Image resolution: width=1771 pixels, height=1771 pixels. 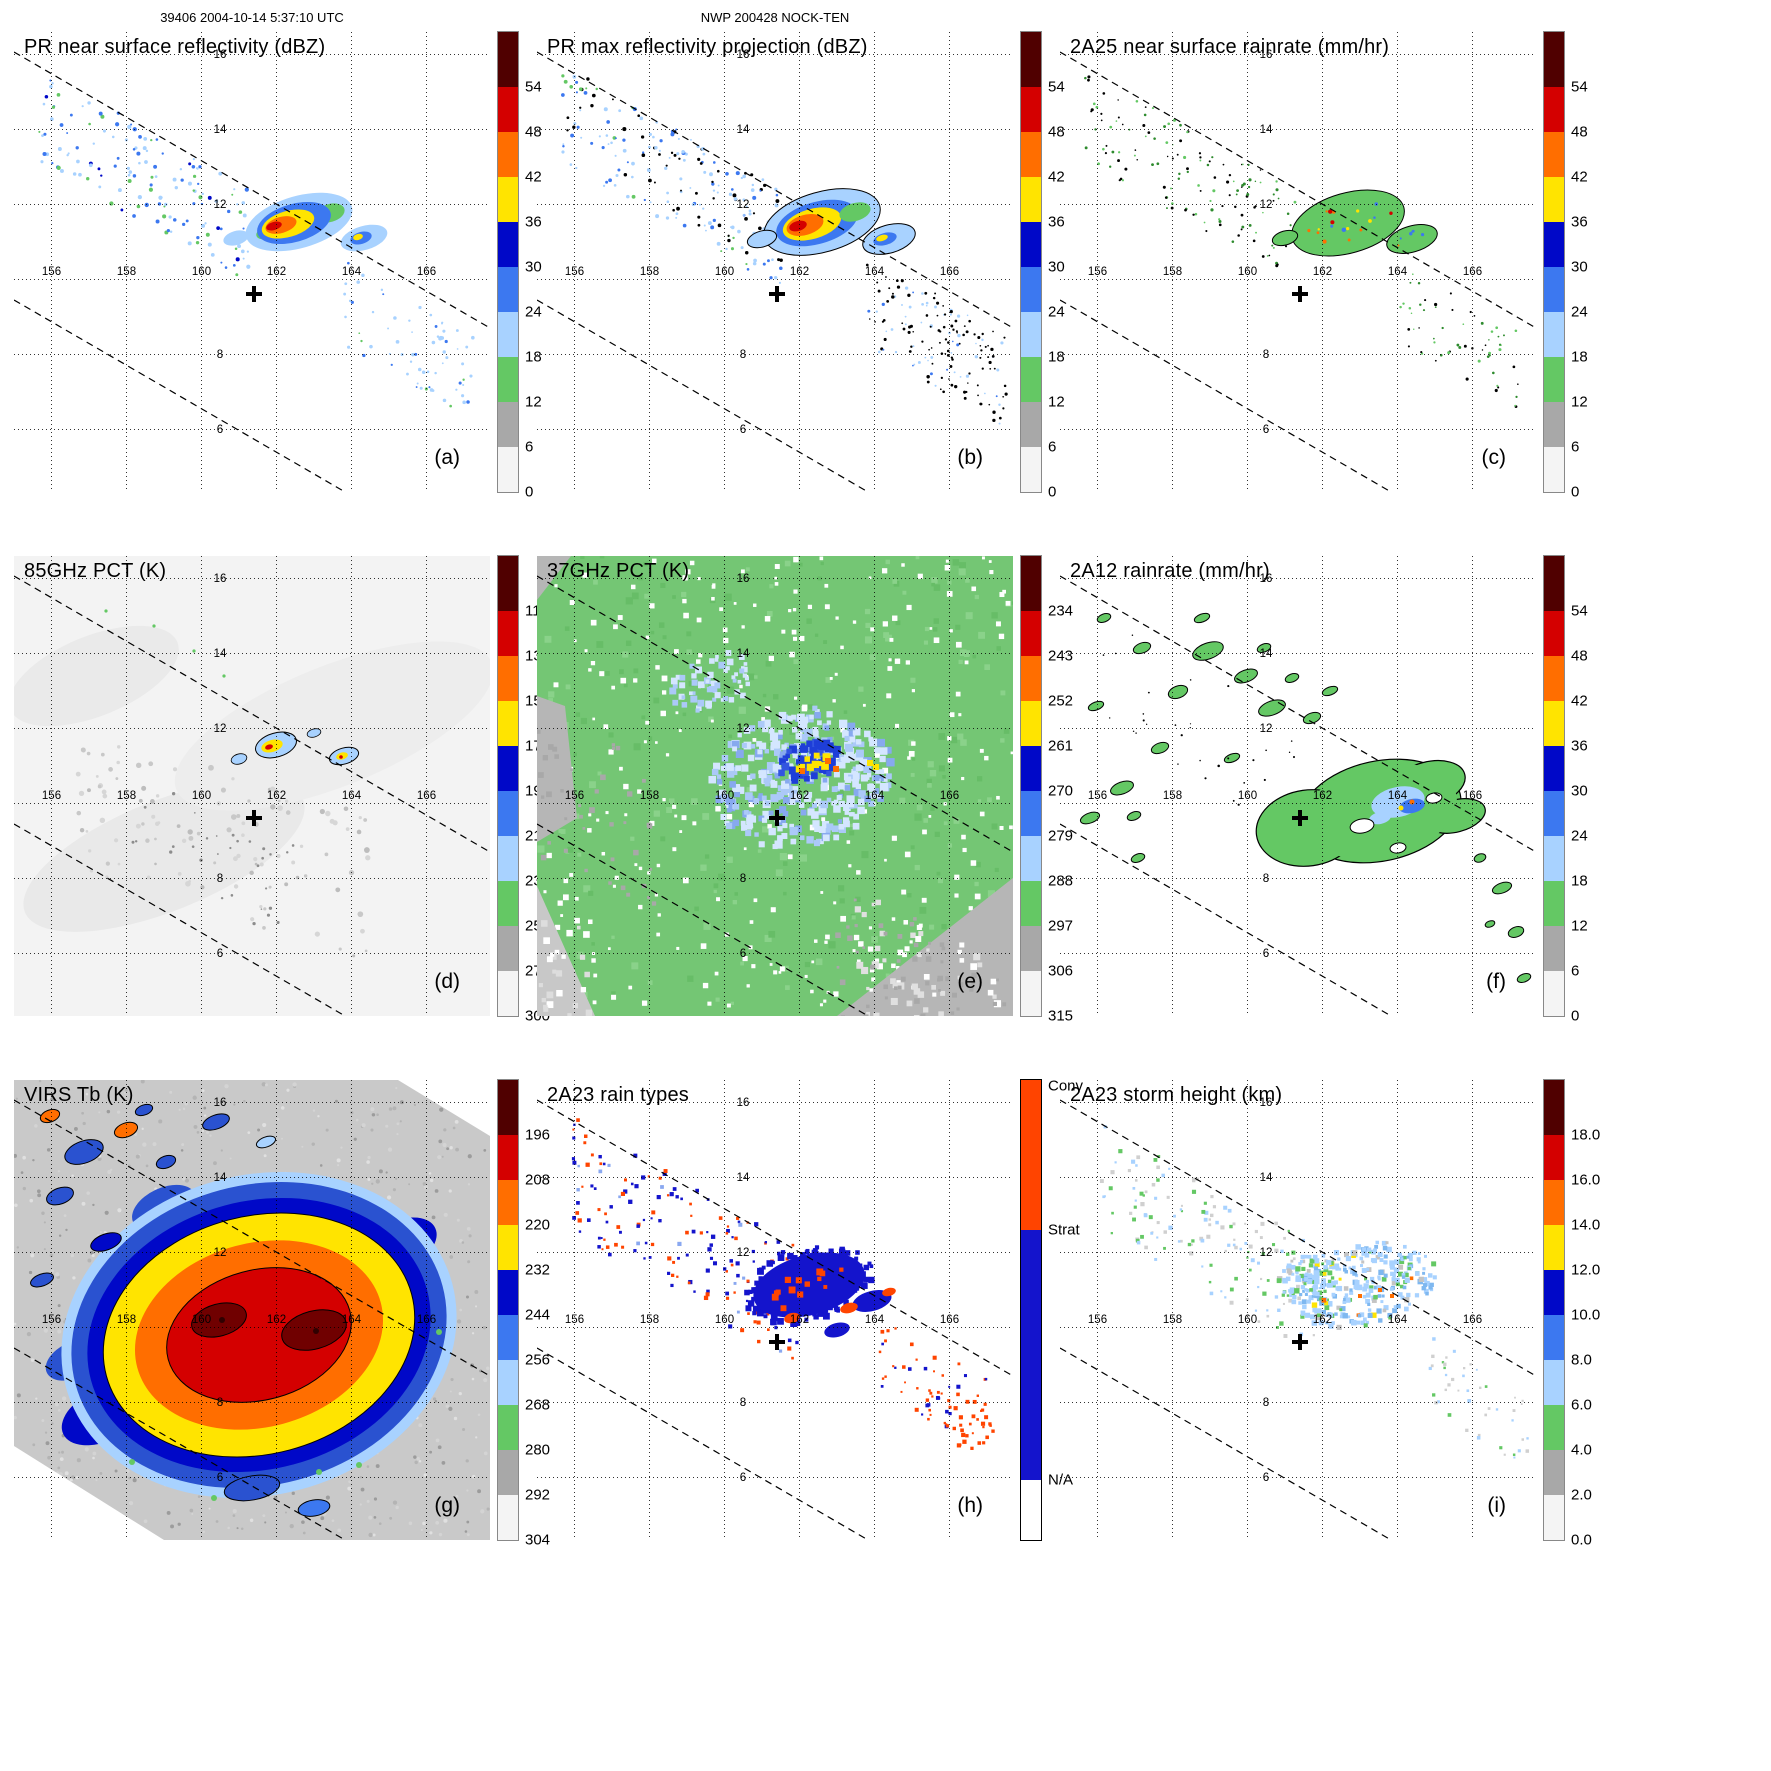 I want to click on colorbar-ticks: 196 208 220 232 244 256 268 280 292 304, so click(x=551, y=1314).